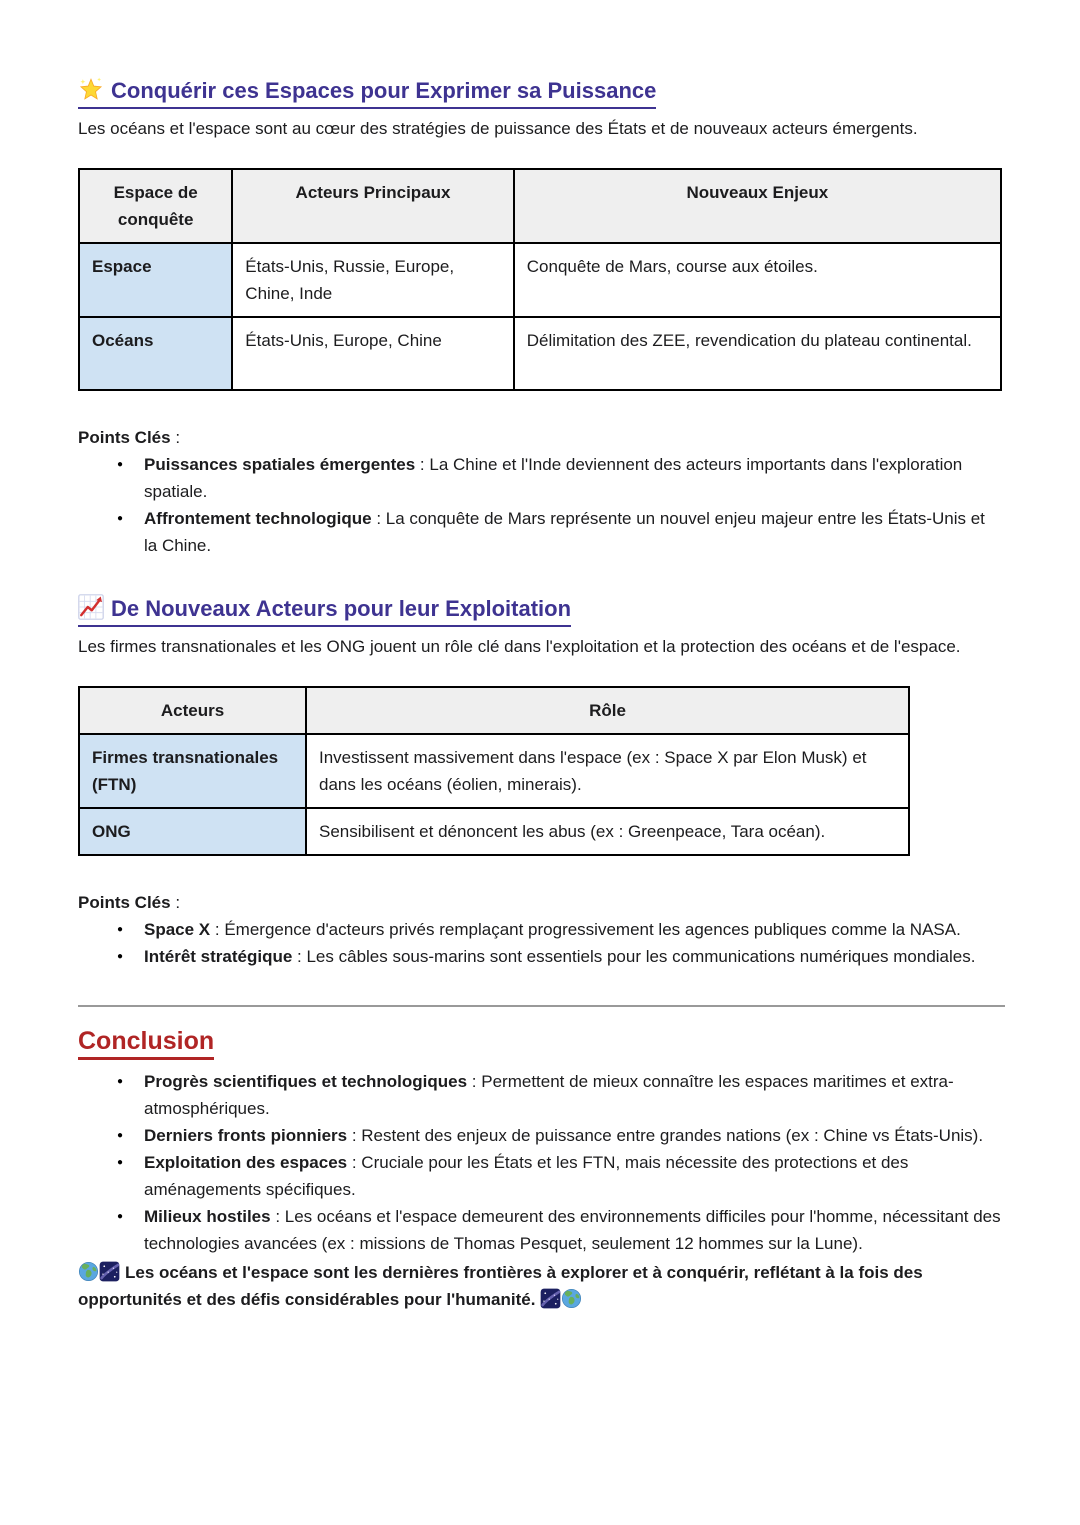  What do you see at coordinates (757, 206) in the screenshot?
I see `column-header: Nouveaux Enjeux` at bounding box center [757, 206].